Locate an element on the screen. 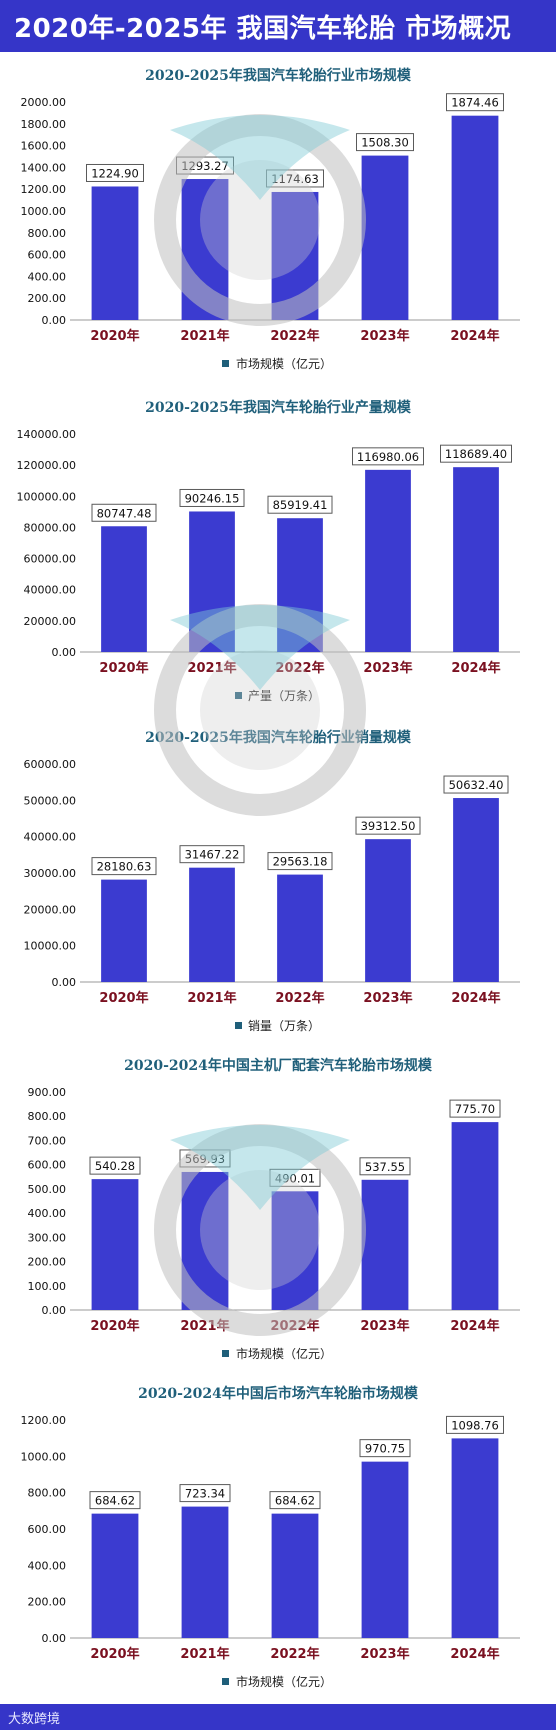  y-tick-label: 300.00 is located at coordinates (47, 1237).